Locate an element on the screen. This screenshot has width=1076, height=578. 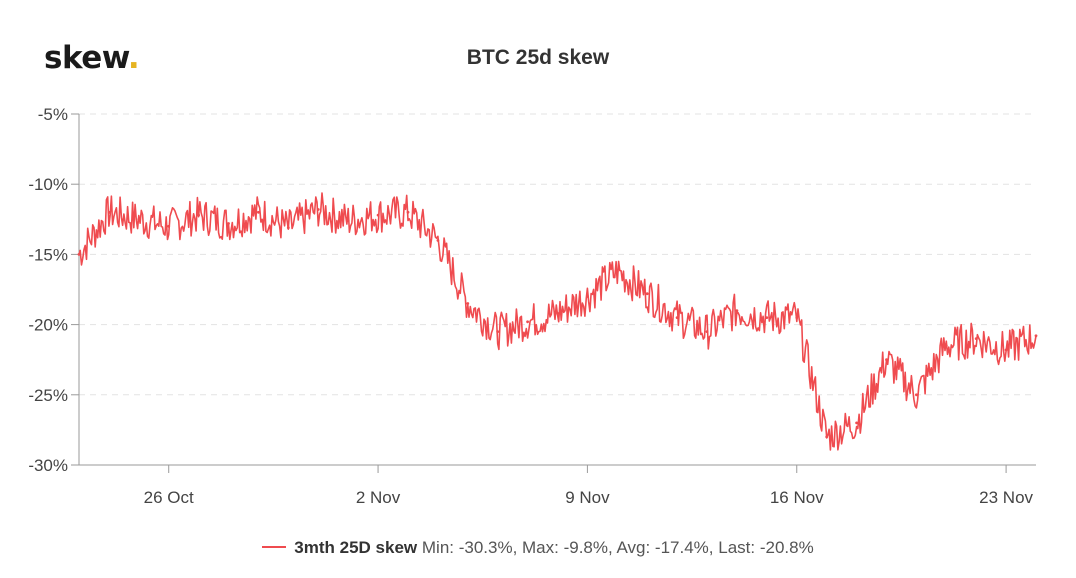
y-tick-label: -30% is located at coordinates (48, 465).